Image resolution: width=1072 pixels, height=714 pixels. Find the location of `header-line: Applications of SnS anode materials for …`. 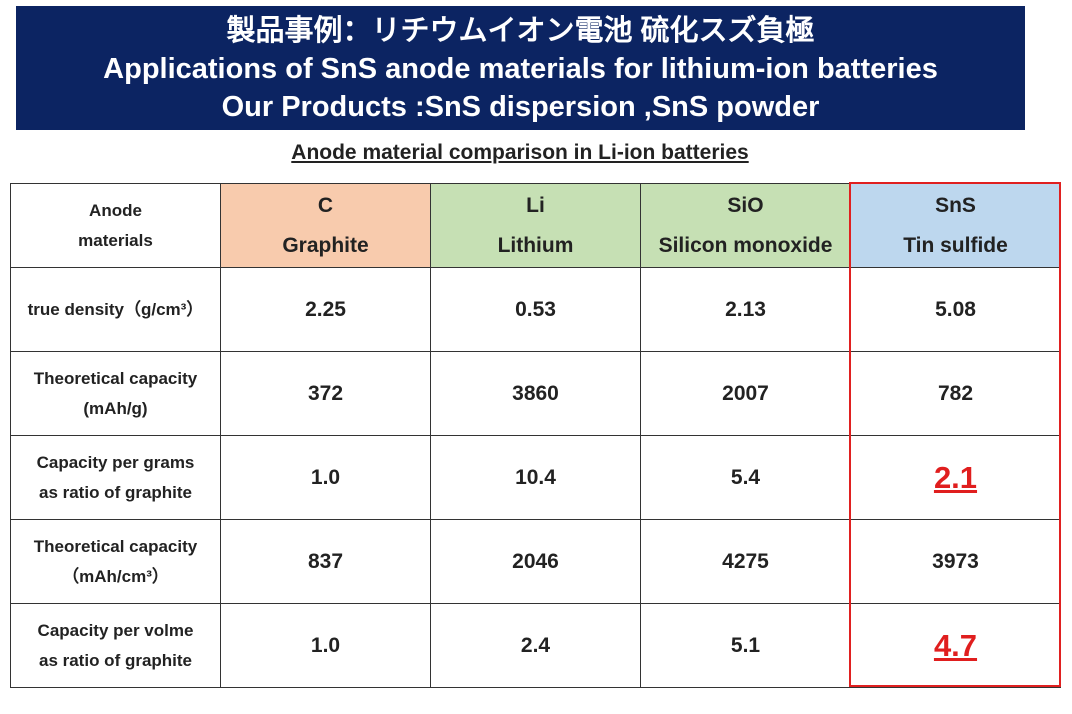

header-line: Applications of SnS anode materials for … is located at coordinates (520, 69).